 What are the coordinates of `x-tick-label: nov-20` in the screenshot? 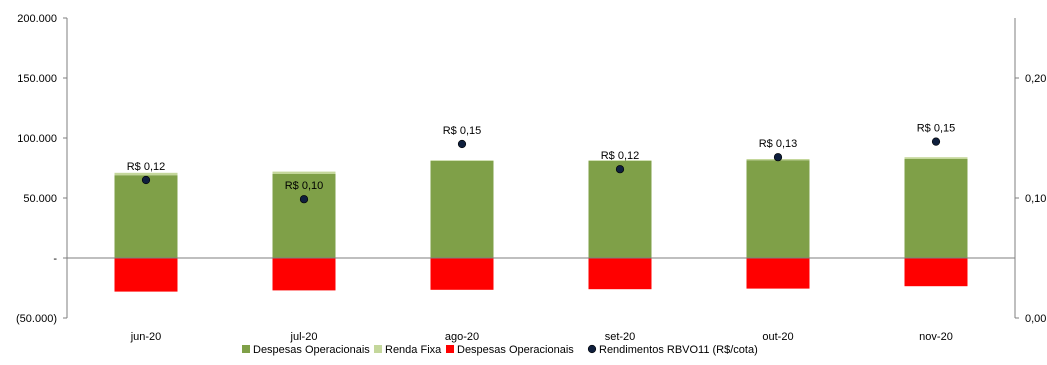 It's located at (936, 337).